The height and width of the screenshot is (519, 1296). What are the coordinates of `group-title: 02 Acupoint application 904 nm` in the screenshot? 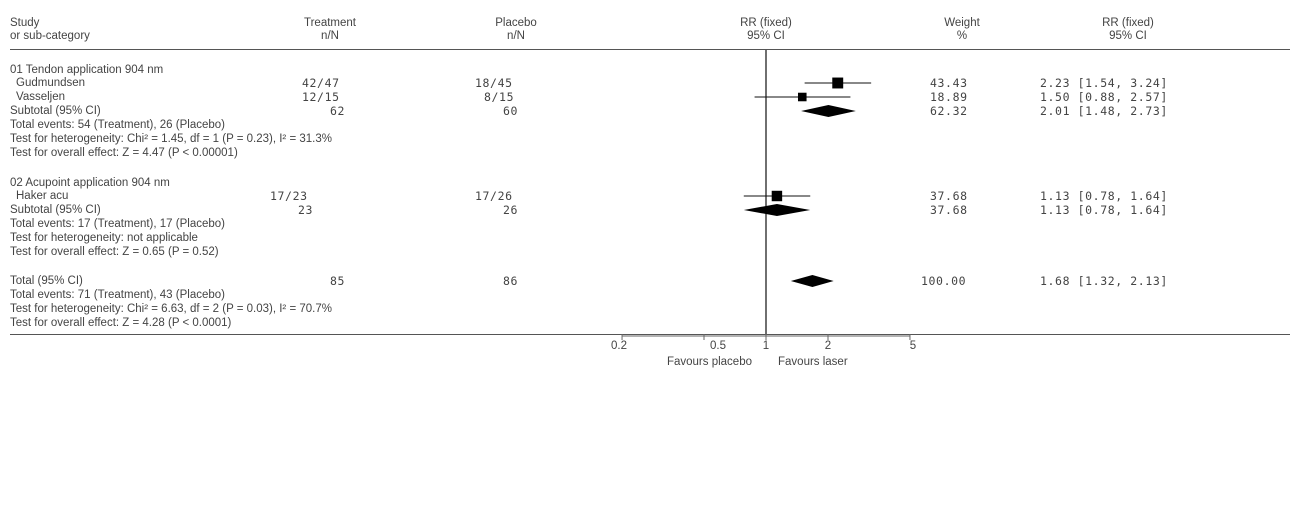 It's located at (90, 183).